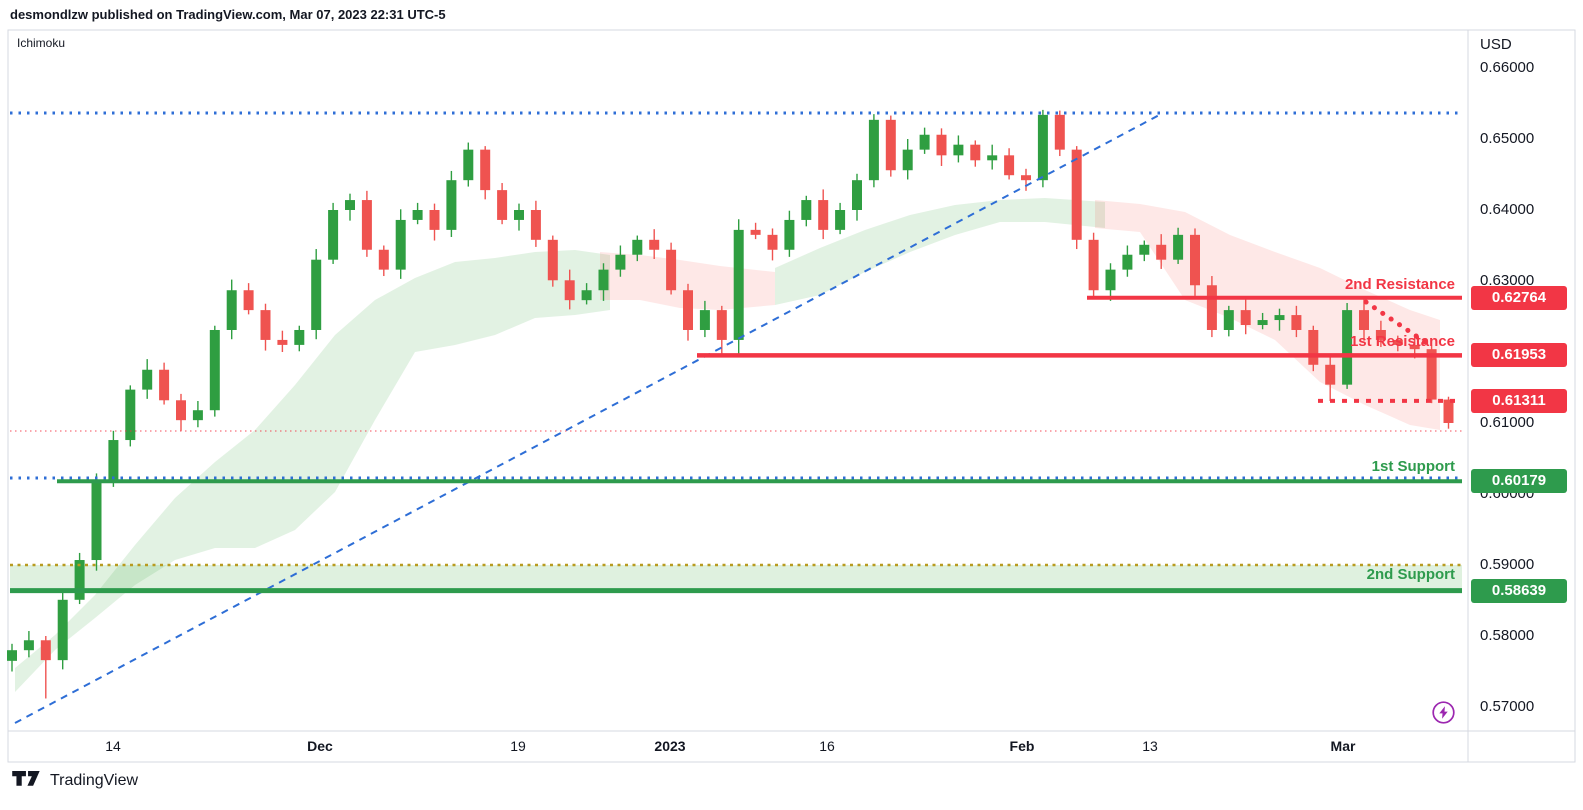 The width and height of the screenshot is (1583, 810). I want to click on footer-brand: TradingView, so click(75, 780).